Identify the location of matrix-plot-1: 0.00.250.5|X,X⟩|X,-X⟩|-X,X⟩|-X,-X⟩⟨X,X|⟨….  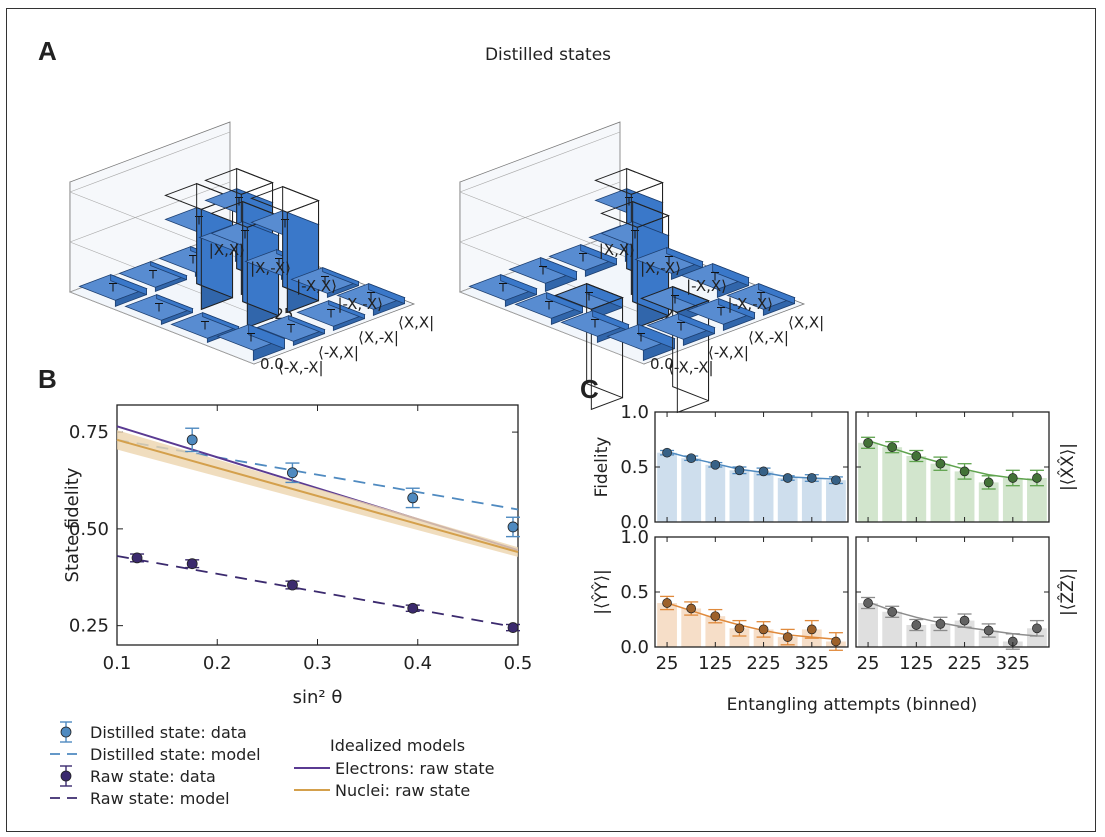
(641, 267).